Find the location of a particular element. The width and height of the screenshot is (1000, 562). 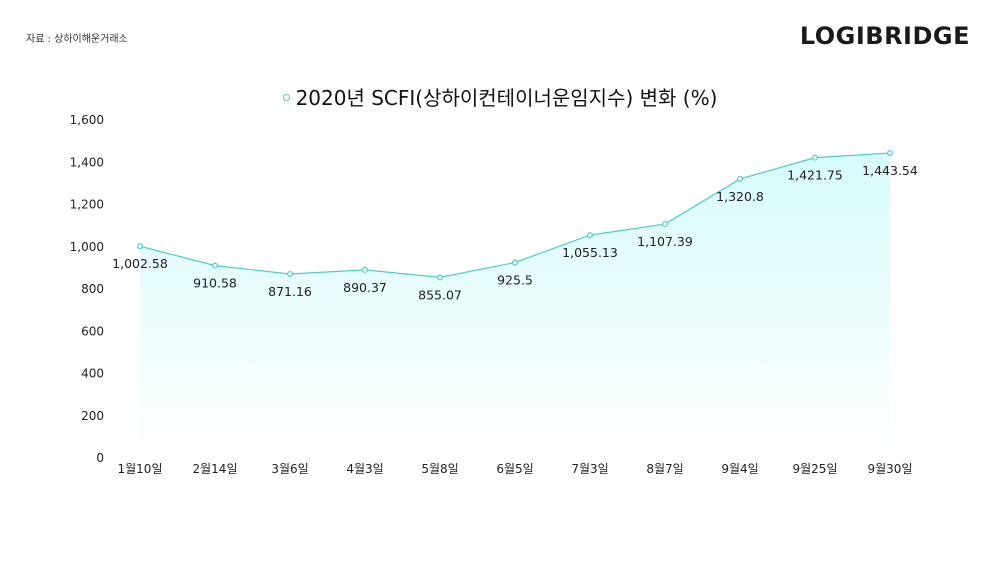

data-label: 1,002.58 is located at coordinates (140, 263).